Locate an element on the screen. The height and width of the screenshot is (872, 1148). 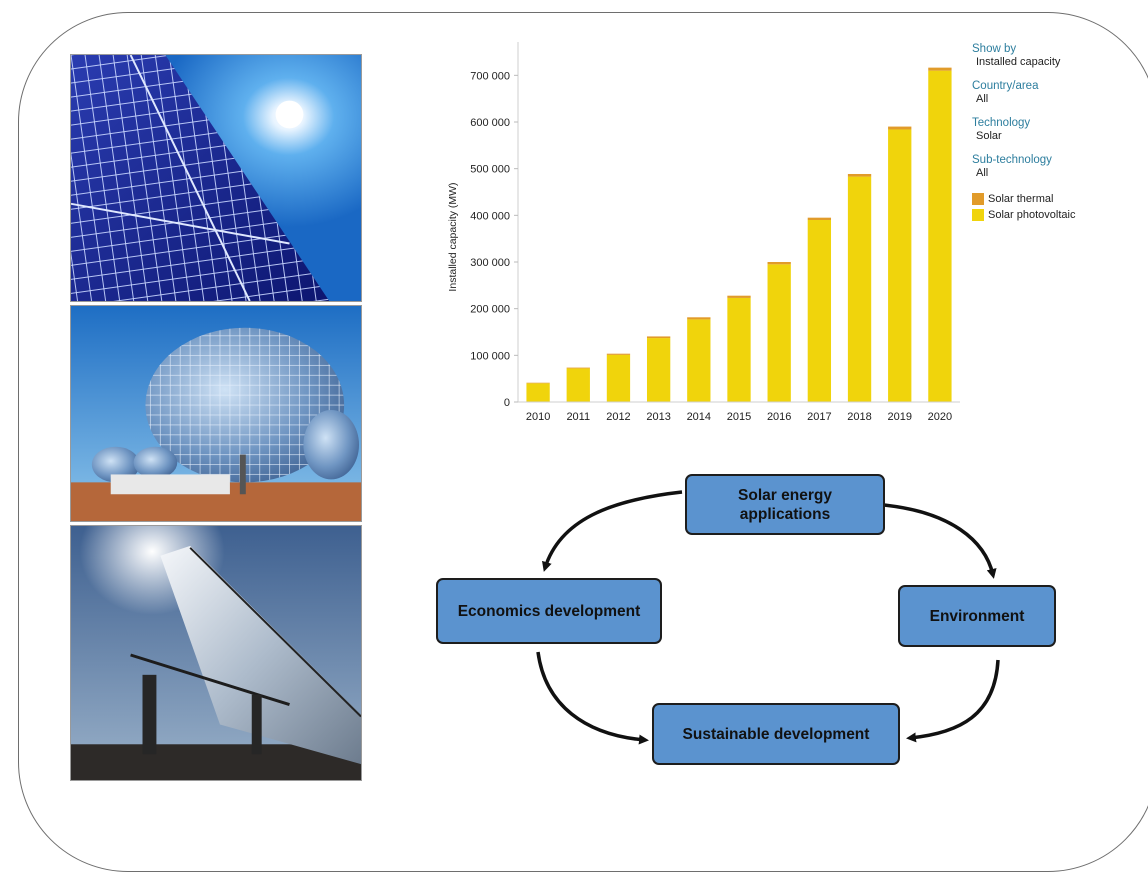
solar-photovoltaic-swatch is located at coordinates (978, 215).